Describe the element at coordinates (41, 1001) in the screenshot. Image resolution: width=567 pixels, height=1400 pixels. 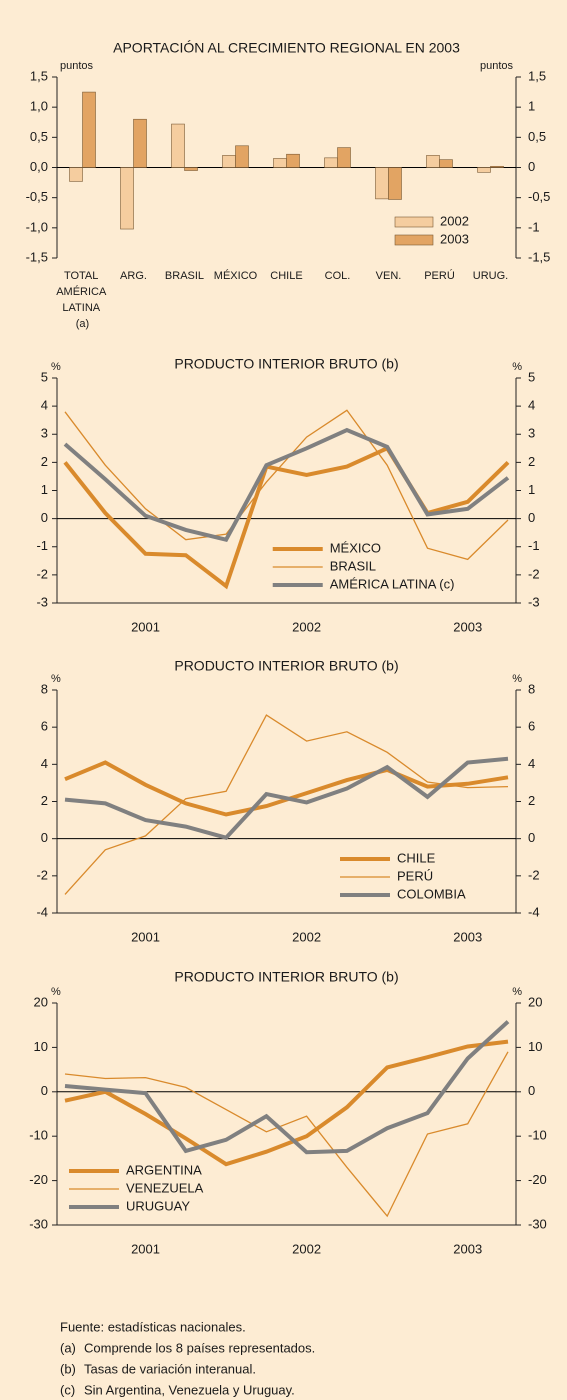
I see `y-tick-label: 20` at that location.